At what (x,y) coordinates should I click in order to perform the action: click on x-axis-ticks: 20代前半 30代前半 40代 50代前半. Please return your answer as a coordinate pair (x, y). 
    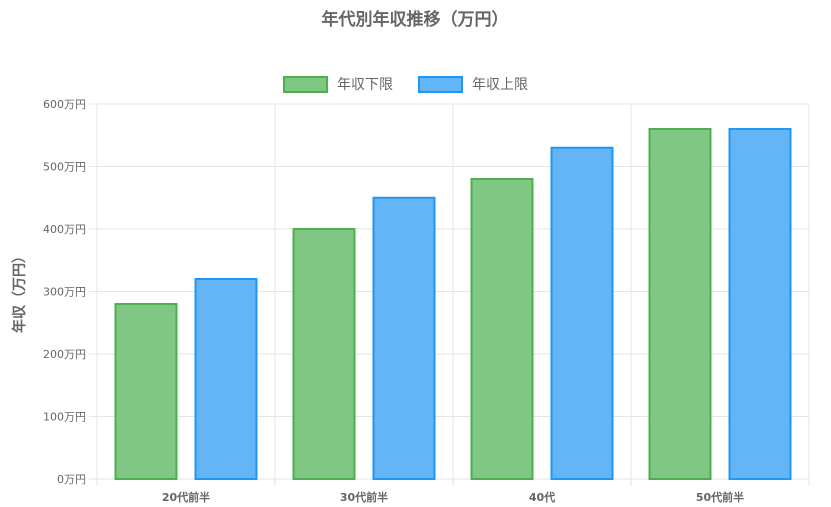
    Looking at the image, I should click on (453, 497).